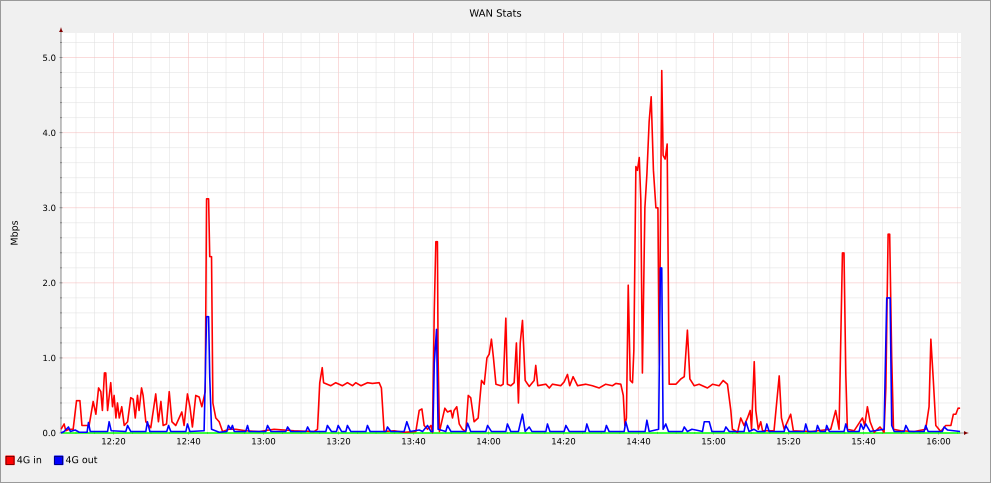 This screenshot has height=483, width=991. I want to click on x-tick-label: 16:00, so click(938, 441).